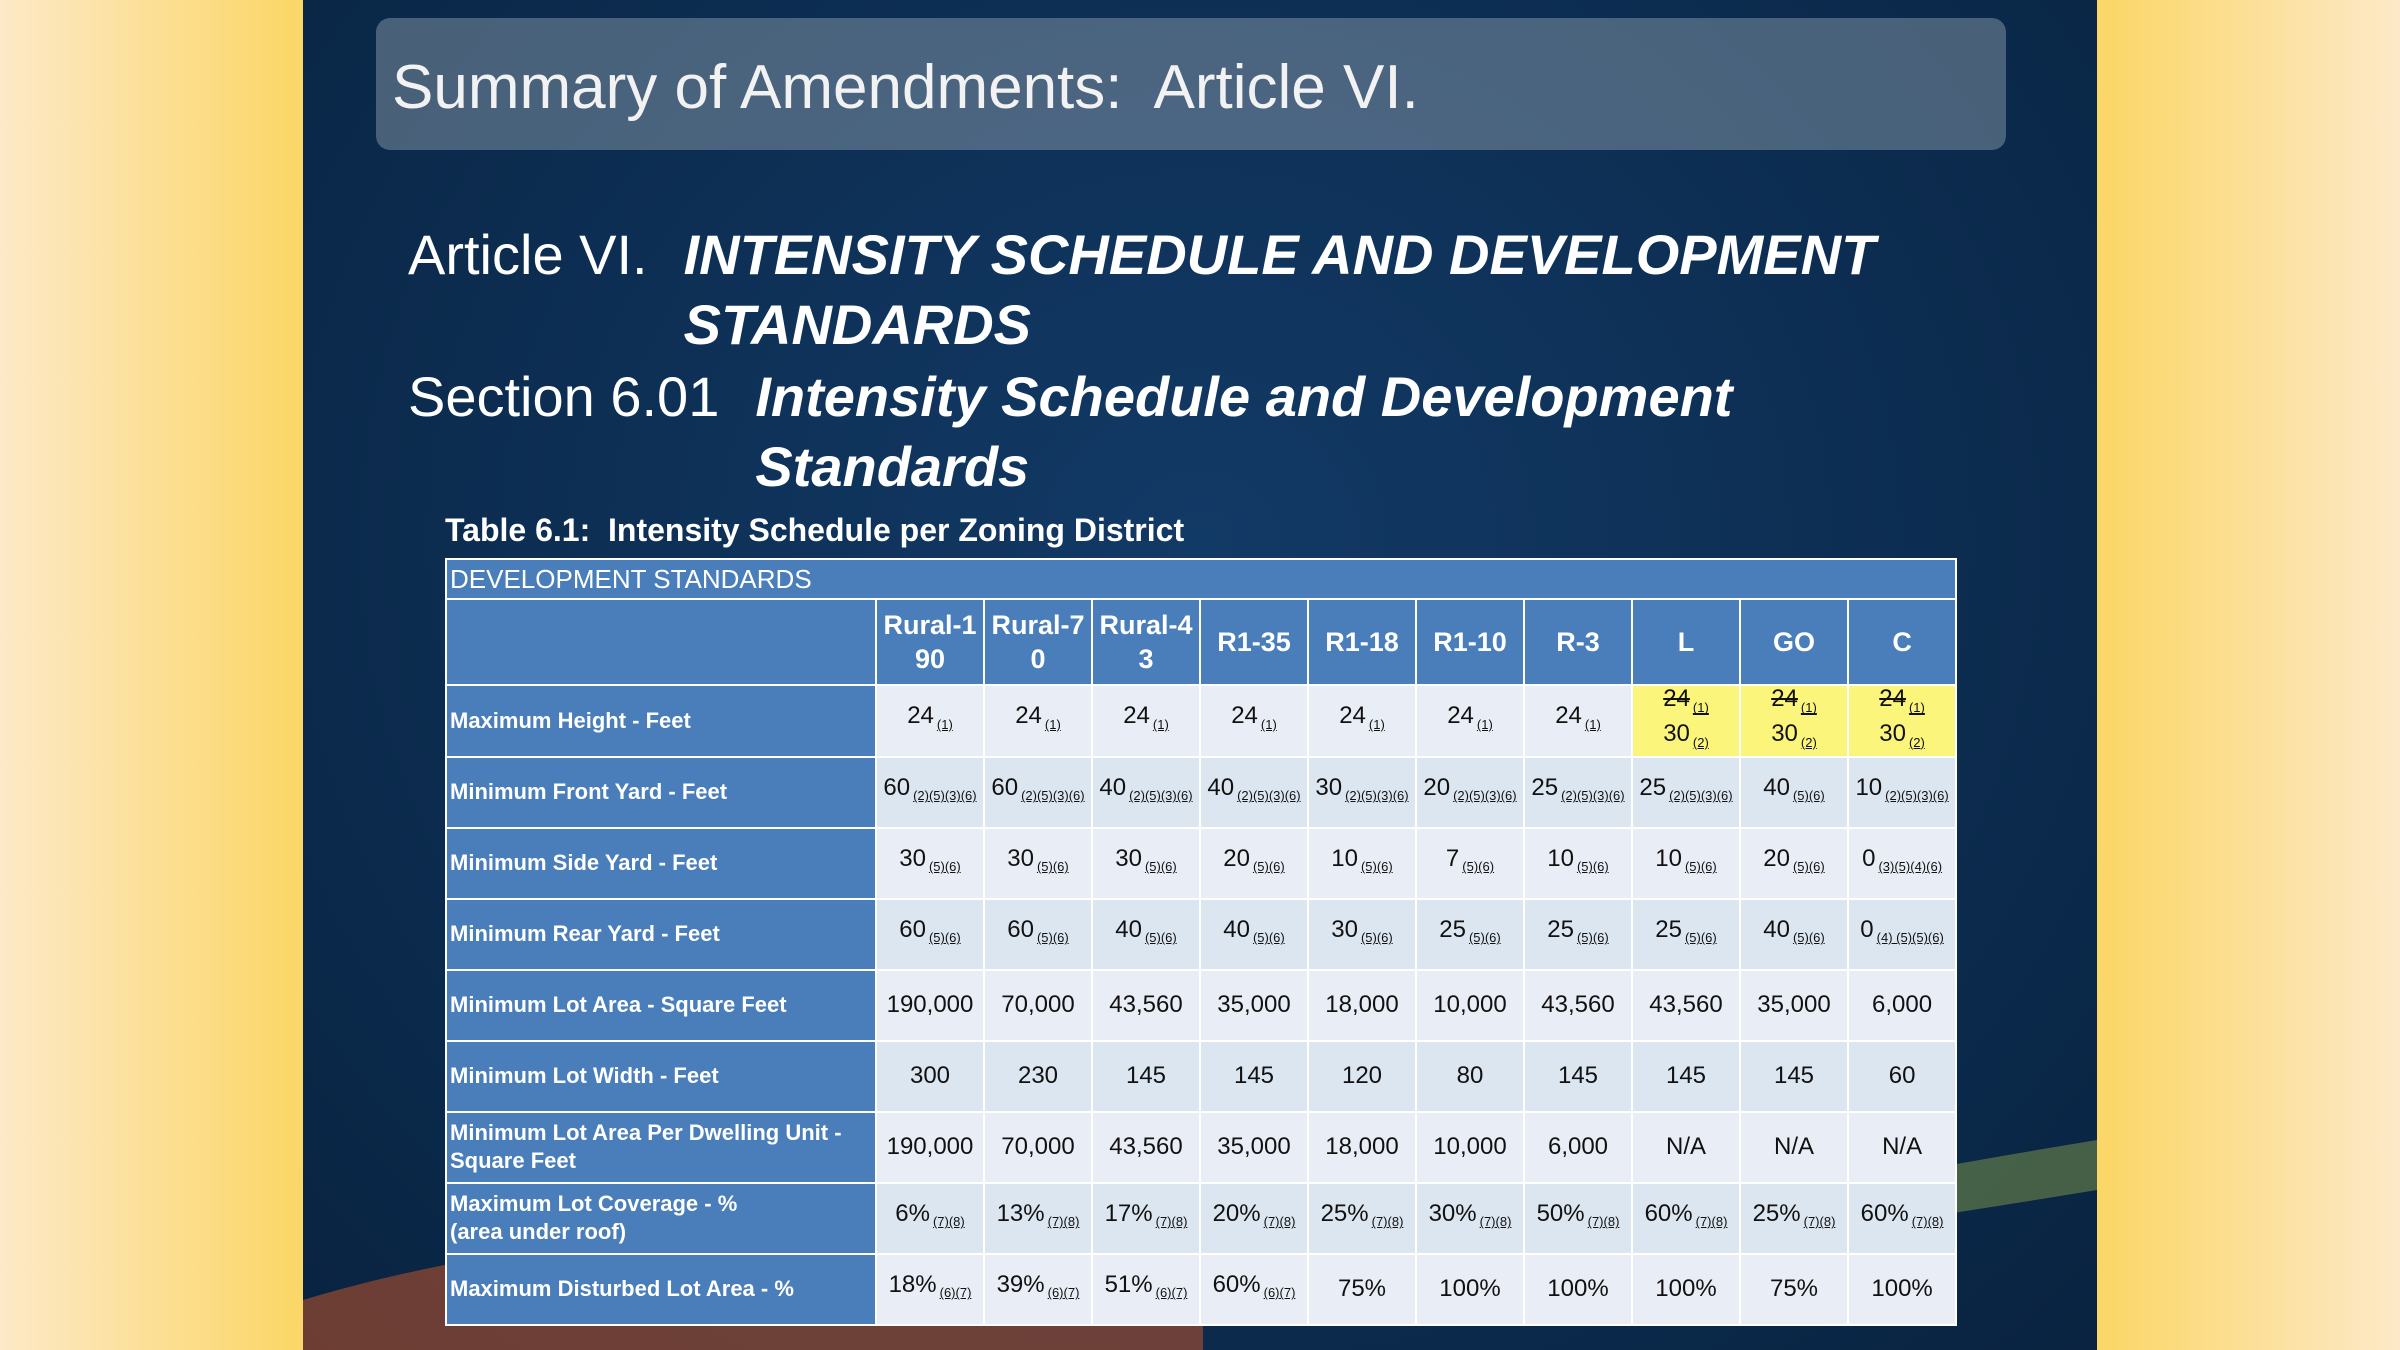 This screenshot has width=2400, height=1350. What do you see at coordinates (1020, 1284) in the screenshot?
I see `value-text: 39%` at bounding box center [1020, 1284].